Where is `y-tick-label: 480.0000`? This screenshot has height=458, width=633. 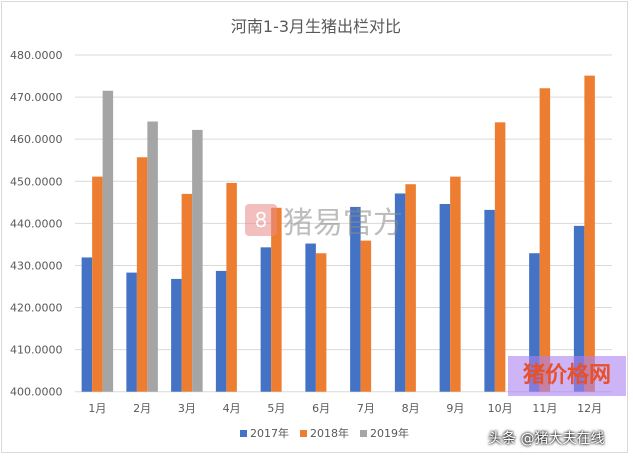 y-tick-label: 480.0000 is located at coordinates (36, 55).